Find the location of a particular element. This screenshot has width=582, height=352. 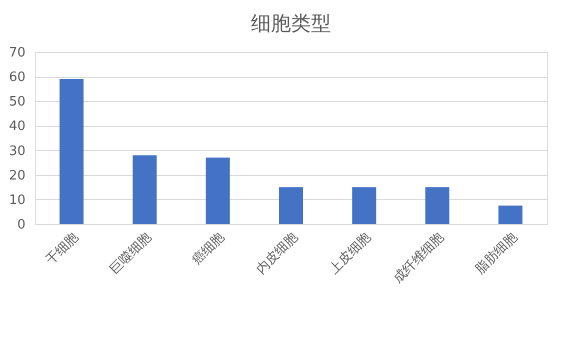

y-tick-label: 0 is located at coordinates (21, 225).